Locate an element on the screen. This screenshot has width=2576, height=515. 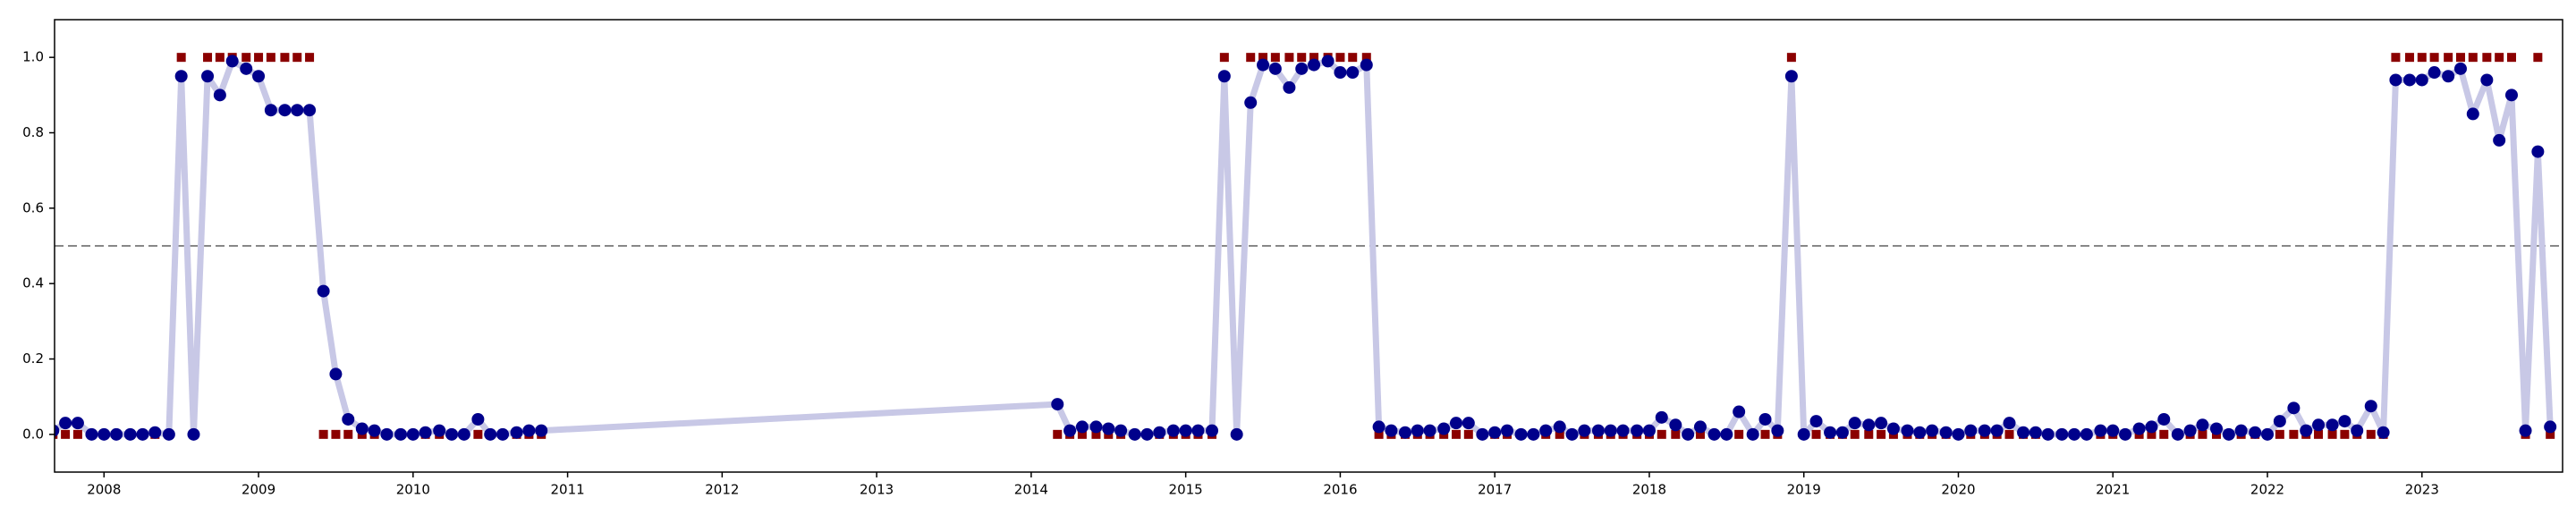
y-tick-label: 0.2 is located at coordinates (33, 358).